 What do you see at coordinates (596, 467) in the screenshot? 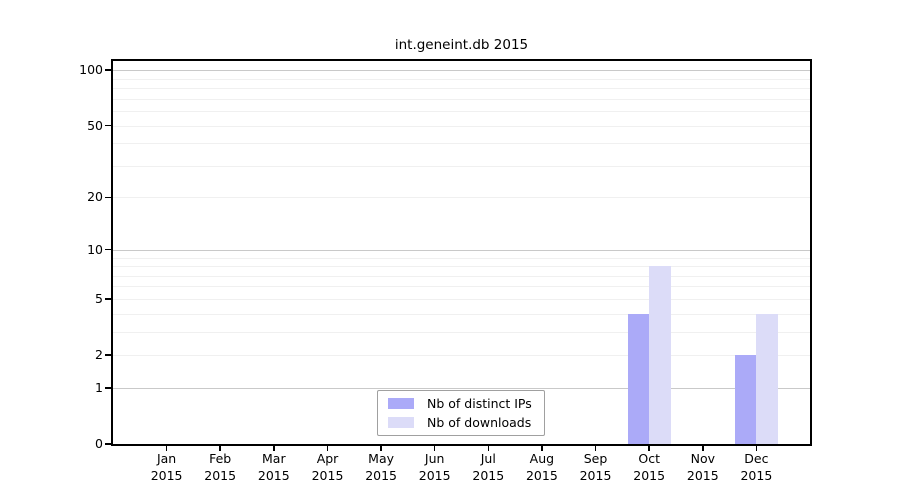
I see `x-tick-label: Sep 2015` at bounding box center [596, 467].